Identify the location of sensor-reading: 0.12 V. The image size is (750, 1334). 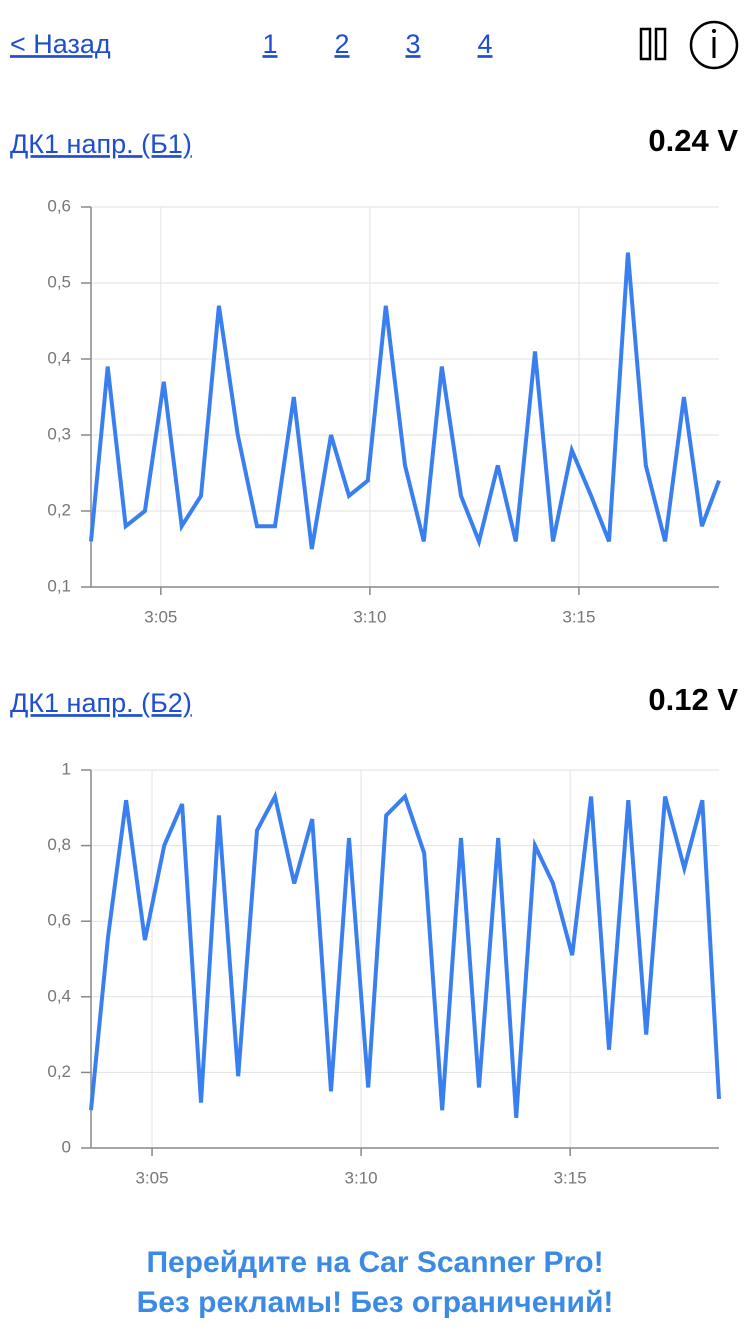
(693, 699).